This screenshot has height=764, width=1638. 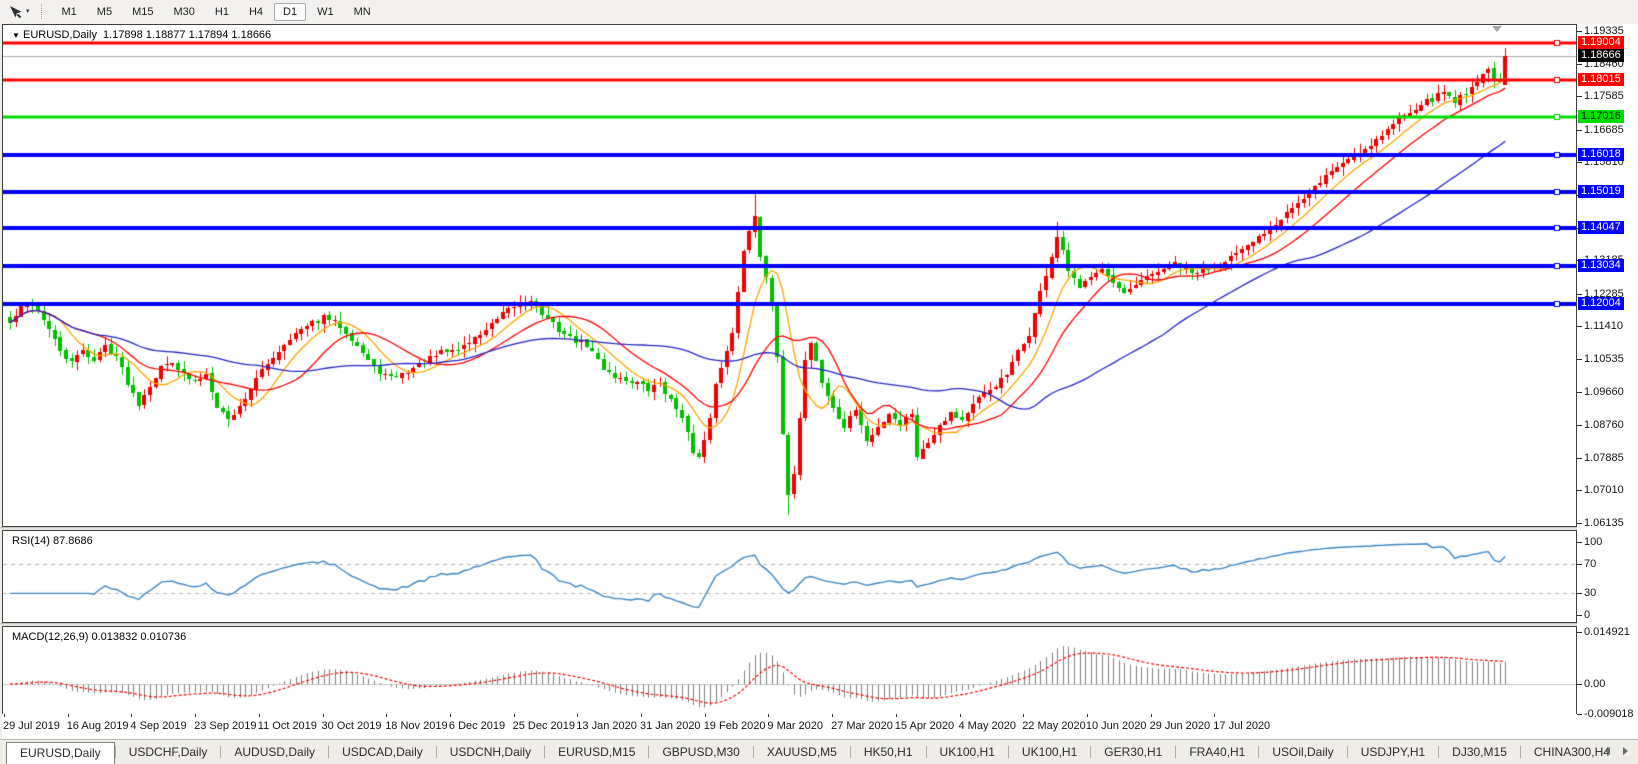 What do you see at coordinates (1600, 425) in the screenshot?
I see `price-tick-label: 1.08760` at bounding box center [1600, 425].